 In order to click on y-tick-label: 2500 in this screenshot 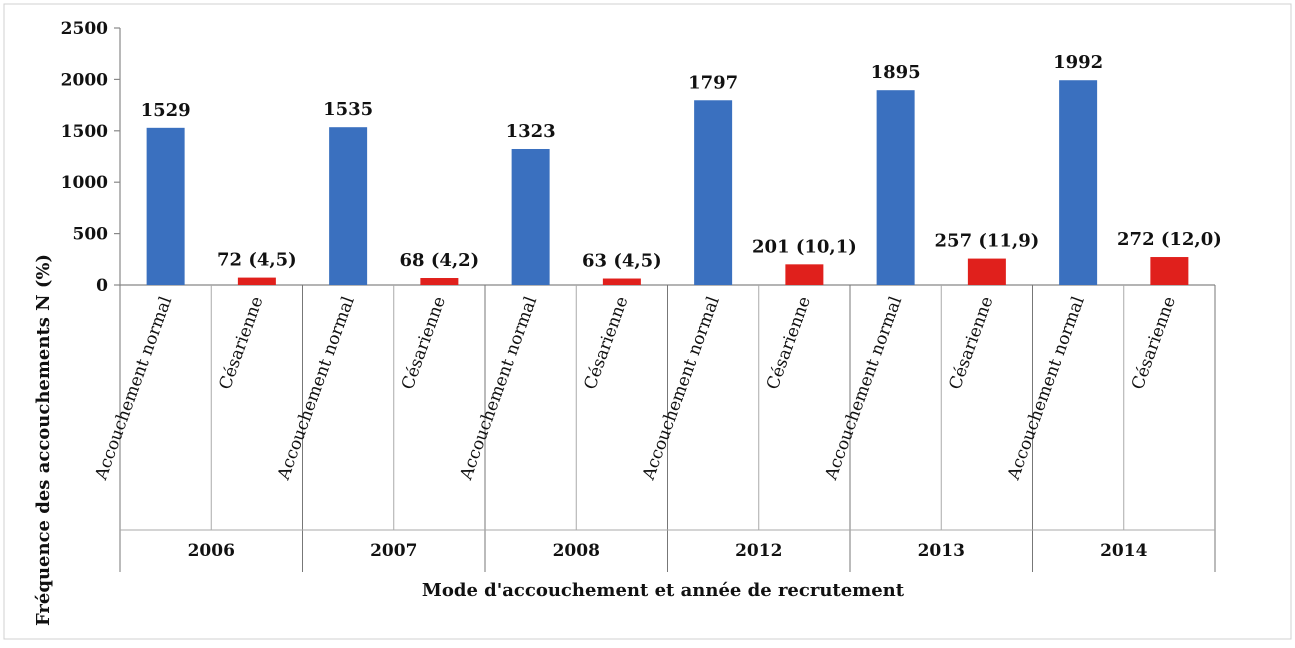, I will do `click(84, 29)`.